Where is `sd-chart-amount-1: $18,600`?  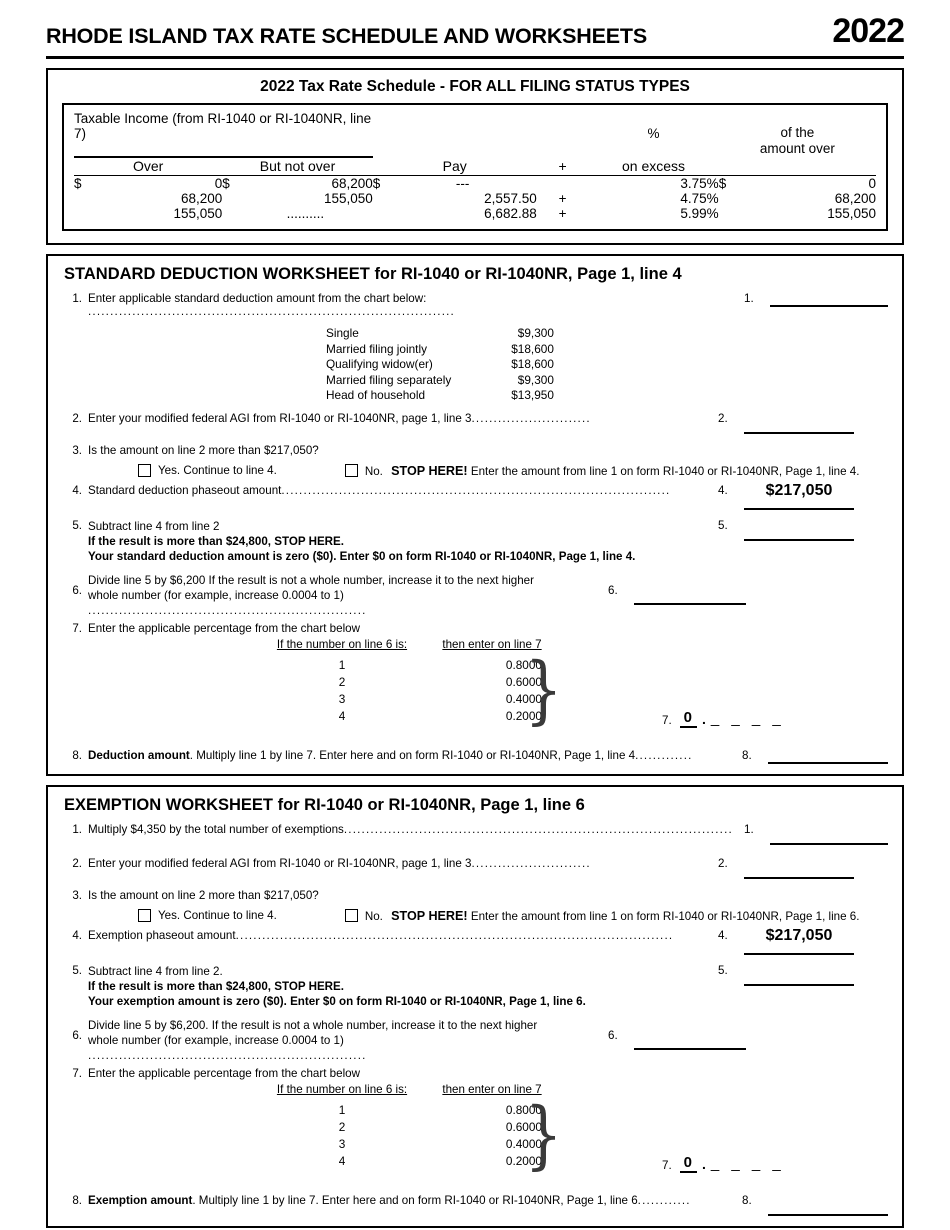
sd-chart-amount-1: $18,600 is located at coordinates (532, 348).